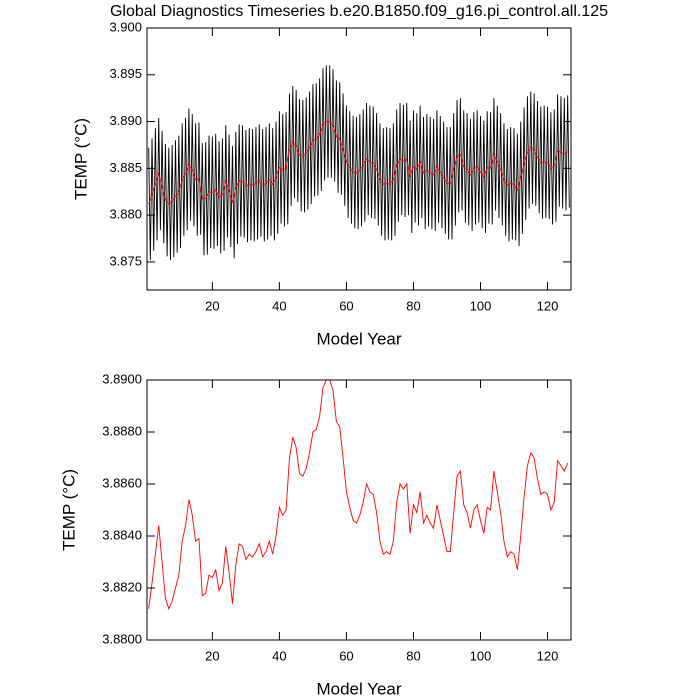  What do you see at coordinates (125, 26) in the screenshot?
I see `y-tick-label: 3.900` at bounding box center [125, 26].